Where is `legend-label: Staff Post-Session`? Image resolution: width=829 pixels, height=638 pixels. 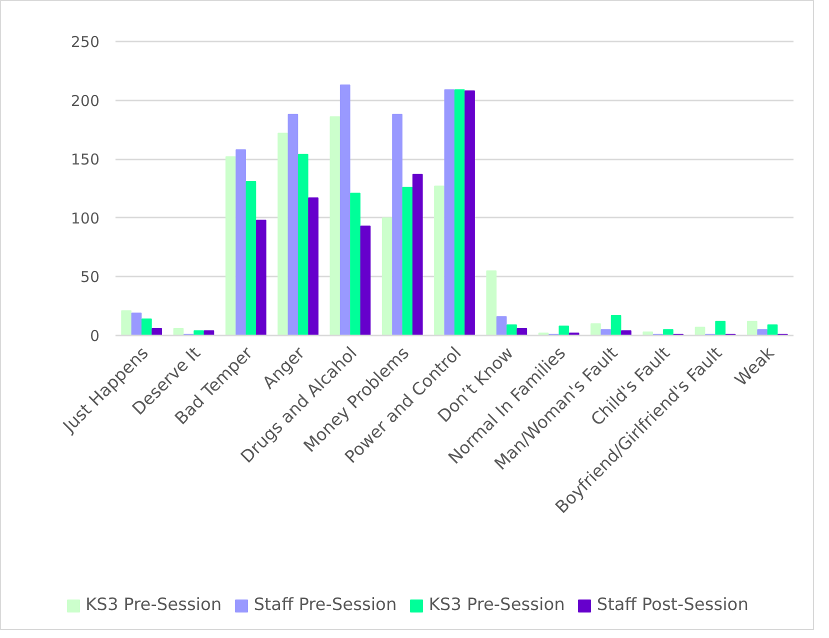
legend-label: Staff Post-Session is located at coordinates (672, 605).